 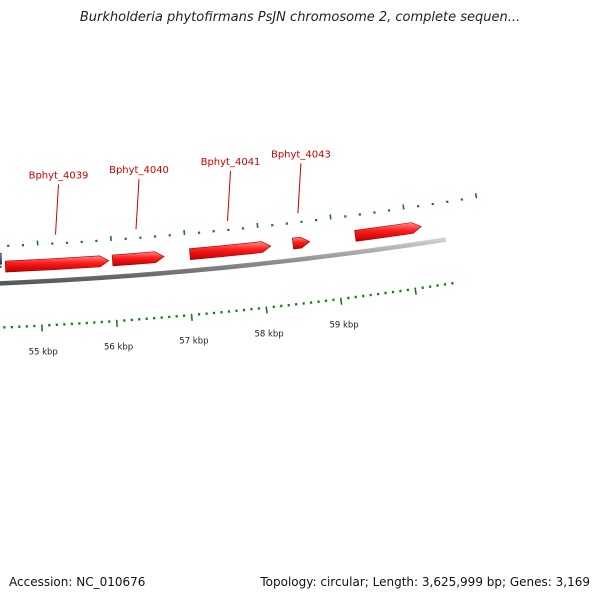 What do you see at coordinates (43, 352) in the screenshot?
I see `kbp-label: 55 kbp` at bounding box center [43, 352].